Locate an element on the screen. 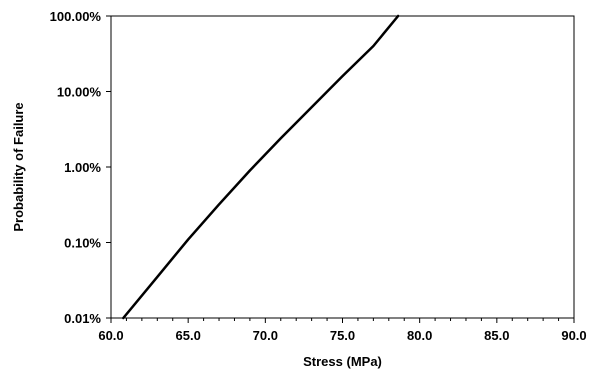 The height and width of the screenshot is (376, 596). x-tick-label: 60.0 is located at coordinates (110, 335).